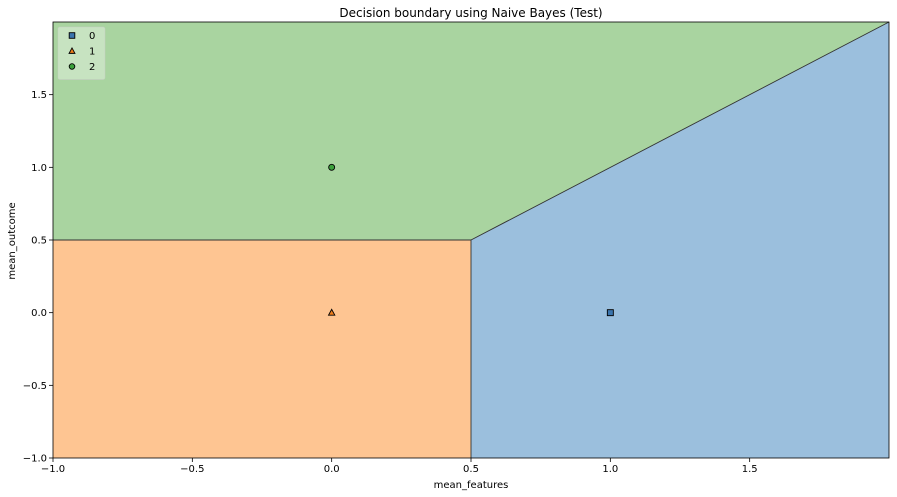  What do you see at coordinates (39, 313) in the screenshot?
I see `y-tick-label: 0.0` at bounding box center [39, 313].